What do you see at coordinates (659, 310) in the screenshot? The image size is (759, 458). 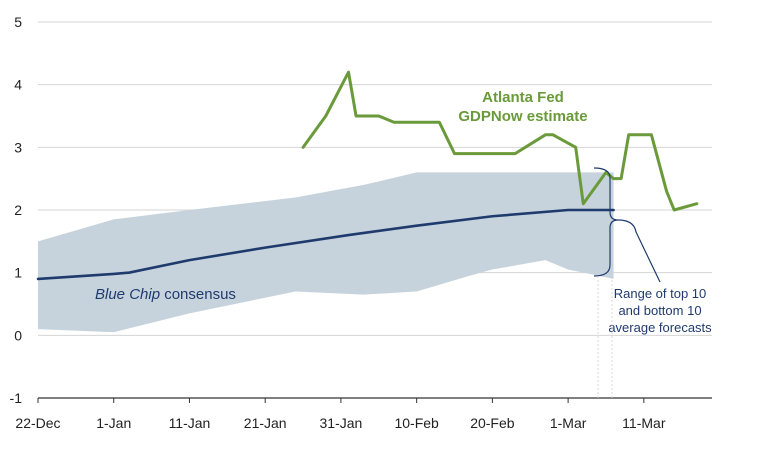 I see `range-label-line2: and bottom 10` at bounding box center [659, 310].